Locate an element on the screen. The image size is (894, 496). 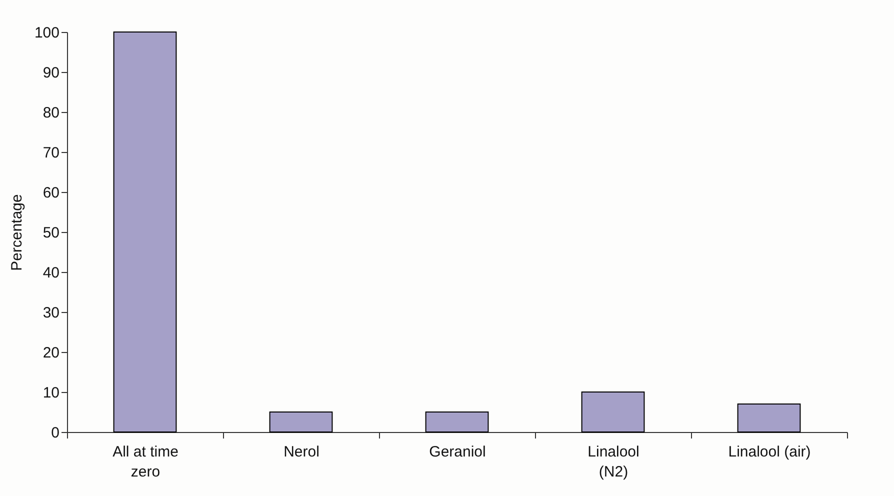
y-tick-label: 30 is located at coordinates (51, 313).